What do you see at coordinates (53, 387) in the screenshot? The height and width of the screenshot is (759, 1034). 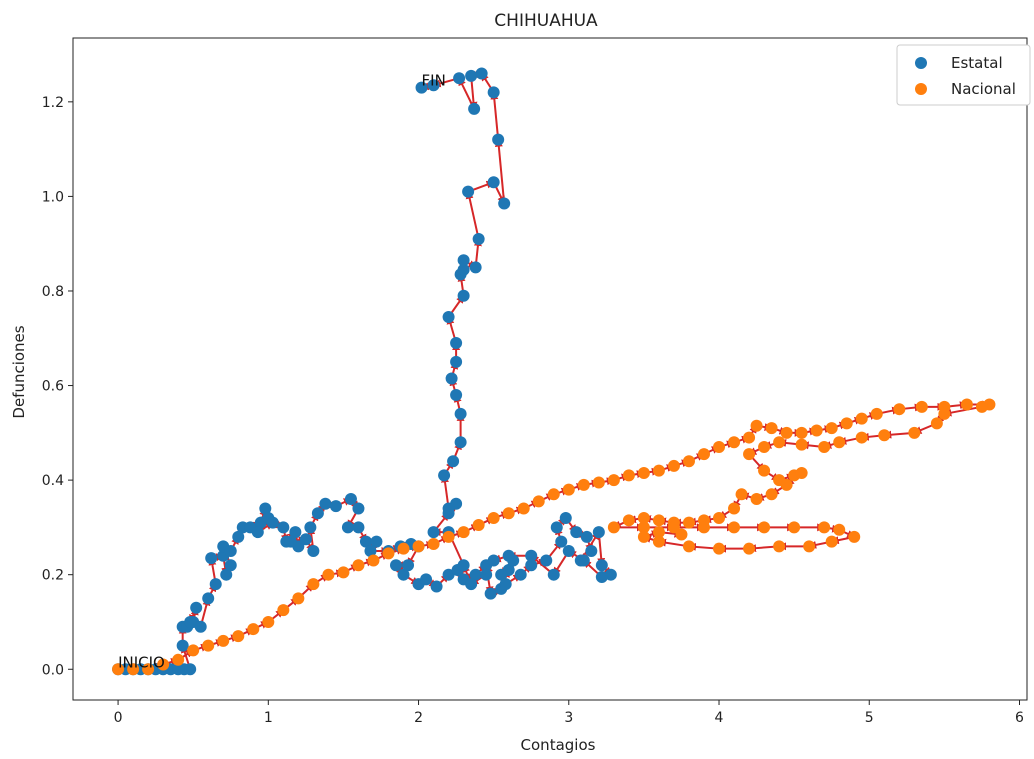 I see `y-tick-label: 0.6` at bounding box center [53, 387].